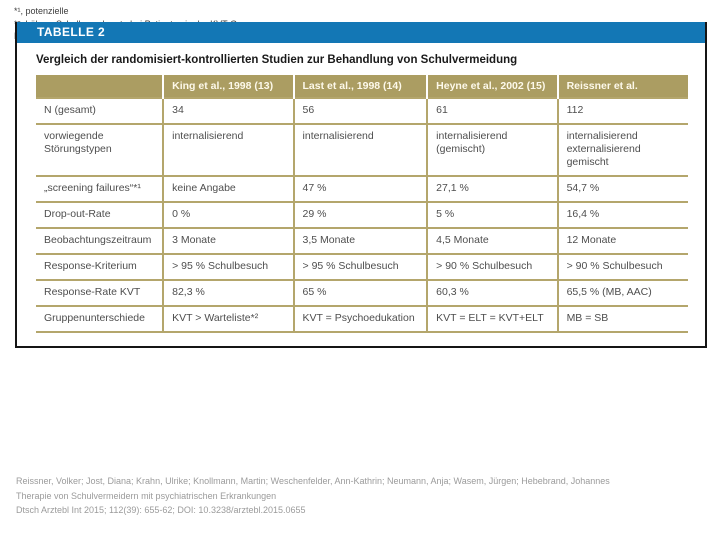 The image size is (720, 540). I want to click on table-cell: 34, so click(228, 110).